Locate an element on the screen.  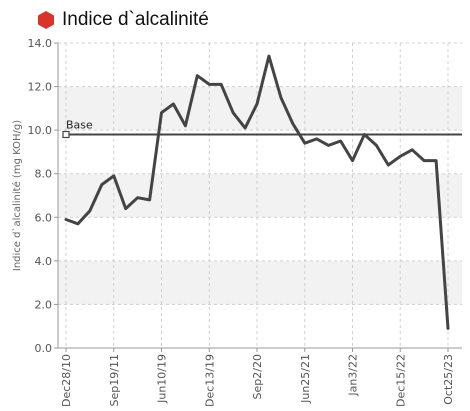
y-tick-label: 4.0 is located at coordinates (44, 261).